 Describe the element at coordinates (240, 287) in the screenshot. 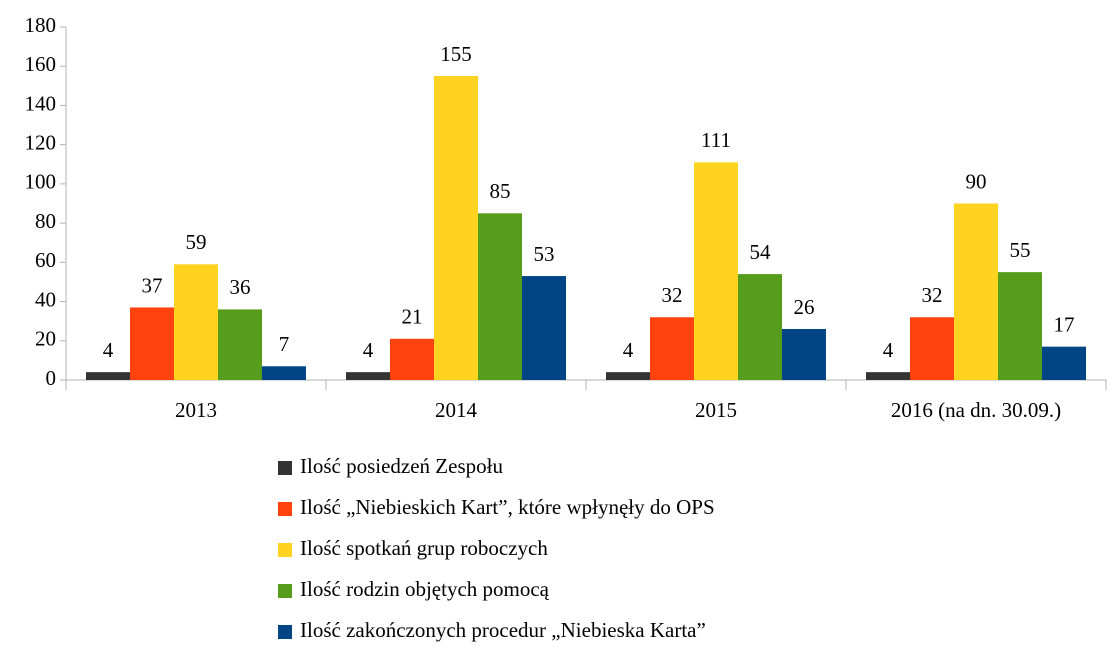

I see `value-label: 36` at that location.